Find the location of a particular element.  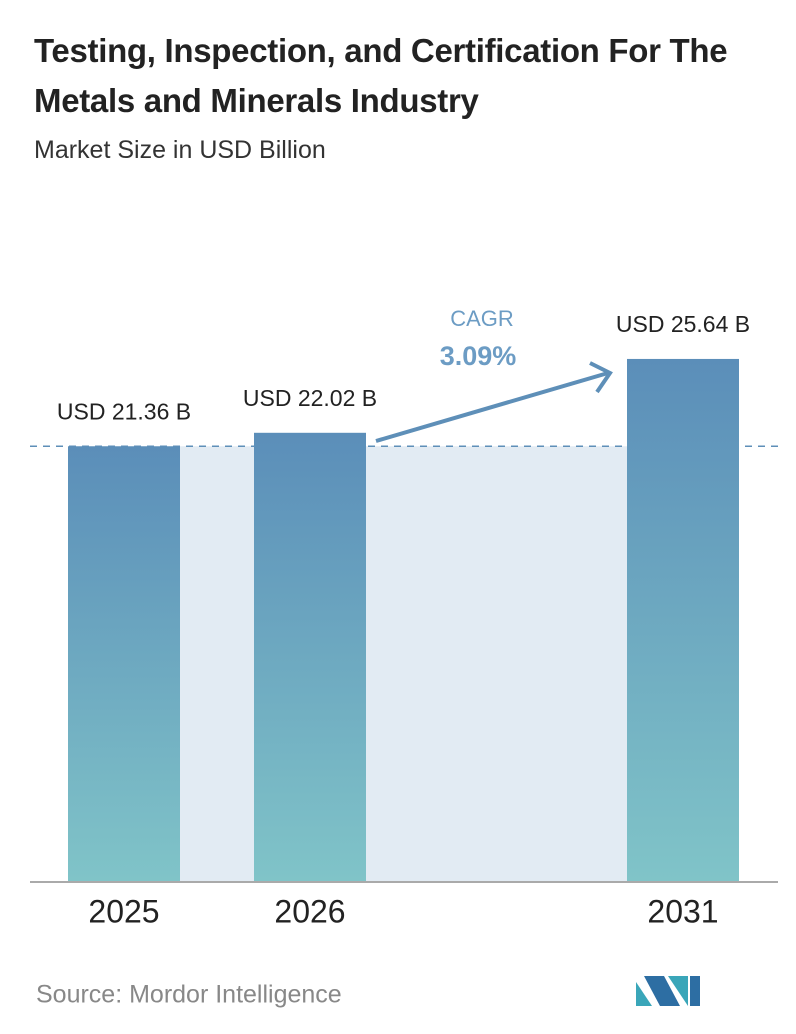

value-label: USD 22.02 B is located at coordinates (310, 398).